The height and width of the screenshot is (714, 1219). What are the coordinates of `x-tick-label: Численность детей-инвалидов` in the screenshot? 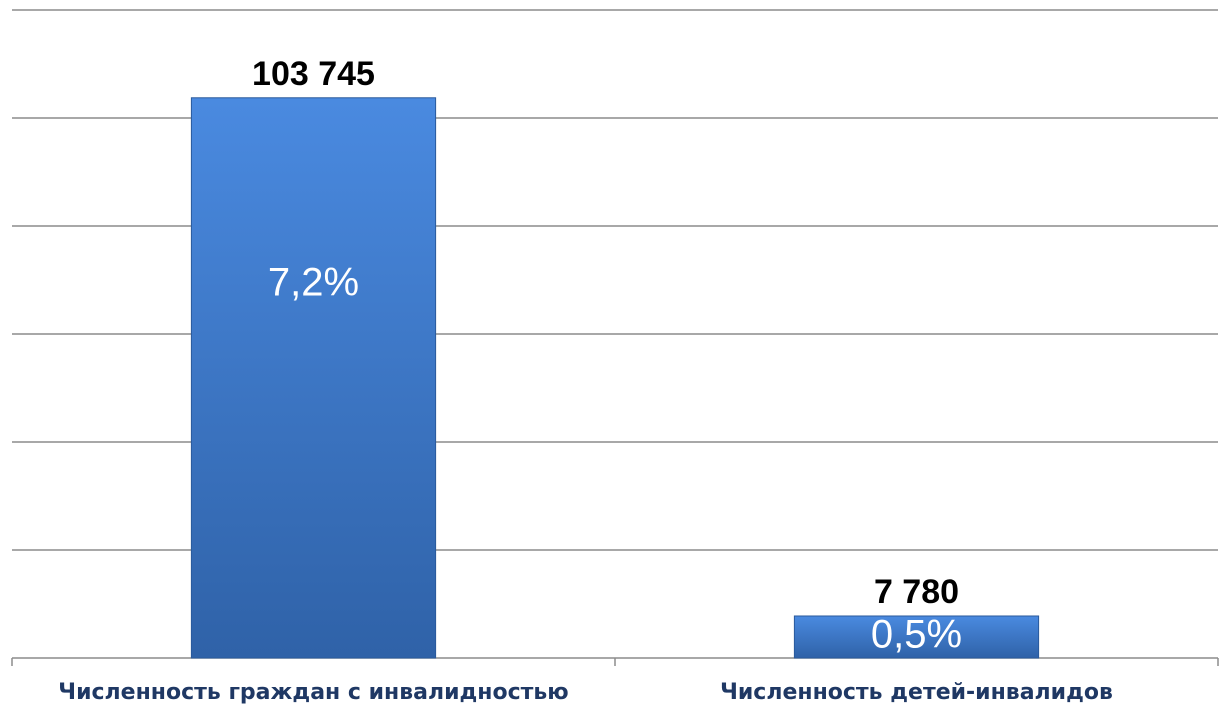 It's located at (916, 692).